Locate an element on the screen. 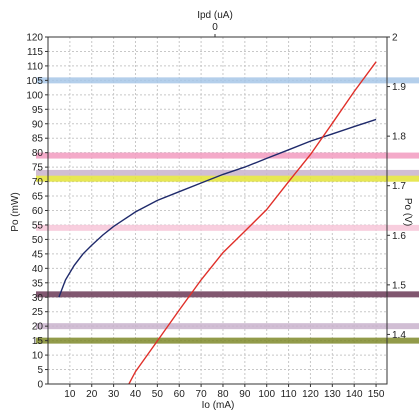 The height and width of the screenshot is (412, 419). y-left-tick-label: 20 is located at coordinates (38, 327).